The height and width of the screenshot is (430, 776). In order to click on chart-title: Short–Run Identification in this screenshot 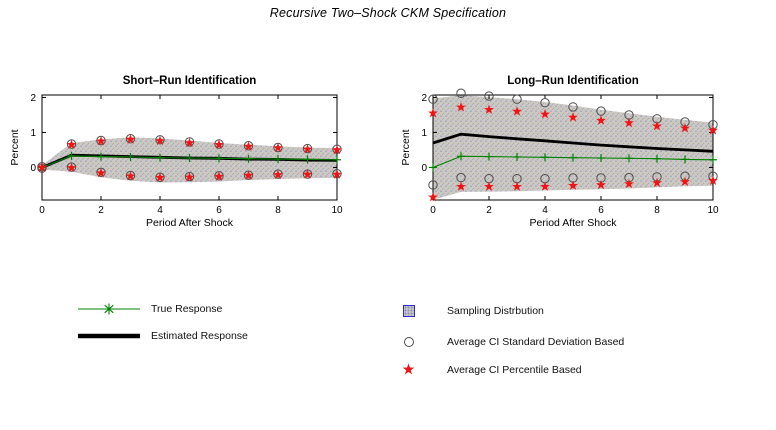, I will do `click(190, 81)`.